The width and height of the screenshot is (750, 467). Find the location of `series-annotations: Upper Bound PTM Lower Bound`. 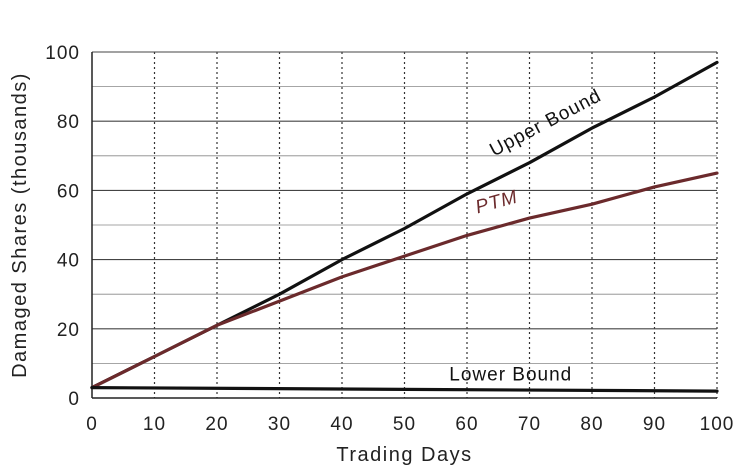

series-annotations: Upper Bound PTM Lower Bound is located at coordinates (527, 235).